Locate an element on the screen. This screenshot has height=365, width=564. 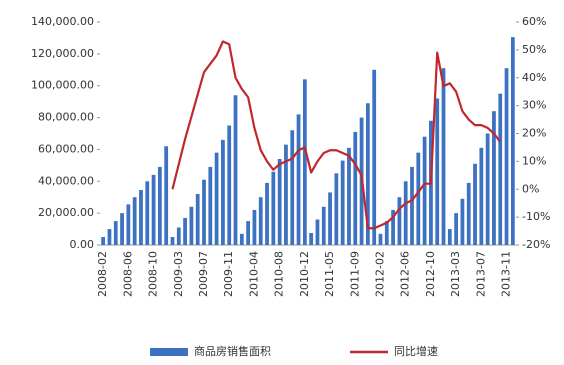
x-tick-label: 2010-04 is located at coordinates (253, 274).